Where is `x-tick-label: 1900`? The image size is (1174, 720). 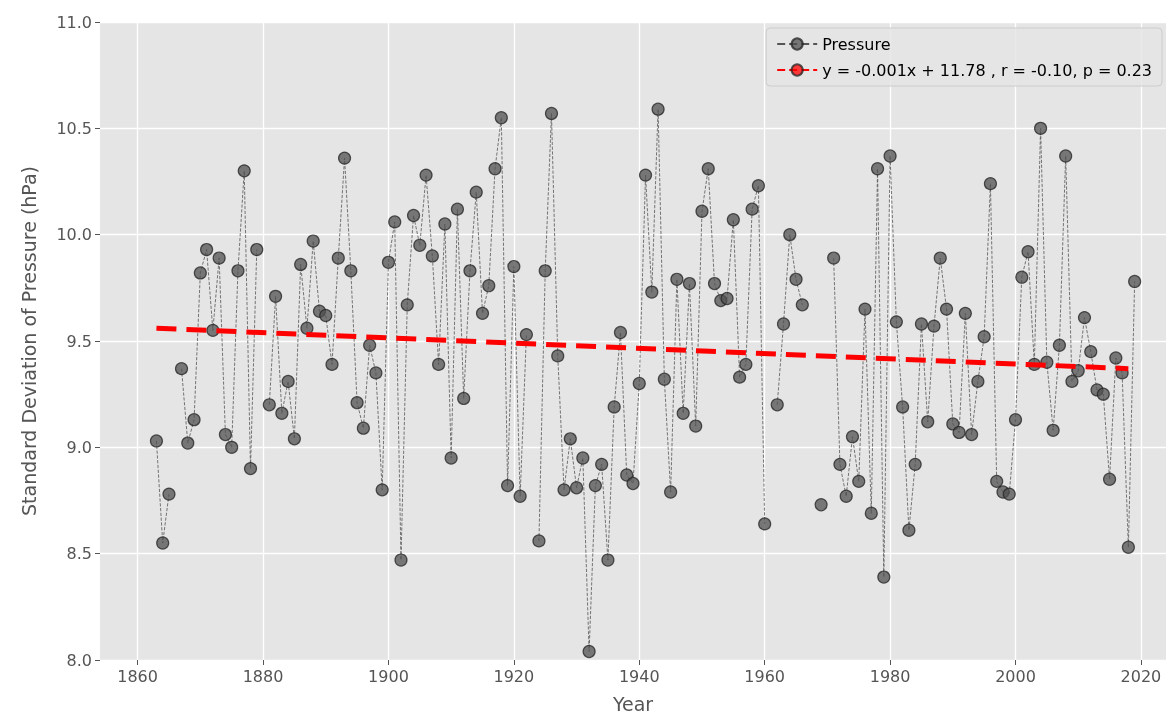 x-tick-label: 1900 is located at coordinates (388, 676).